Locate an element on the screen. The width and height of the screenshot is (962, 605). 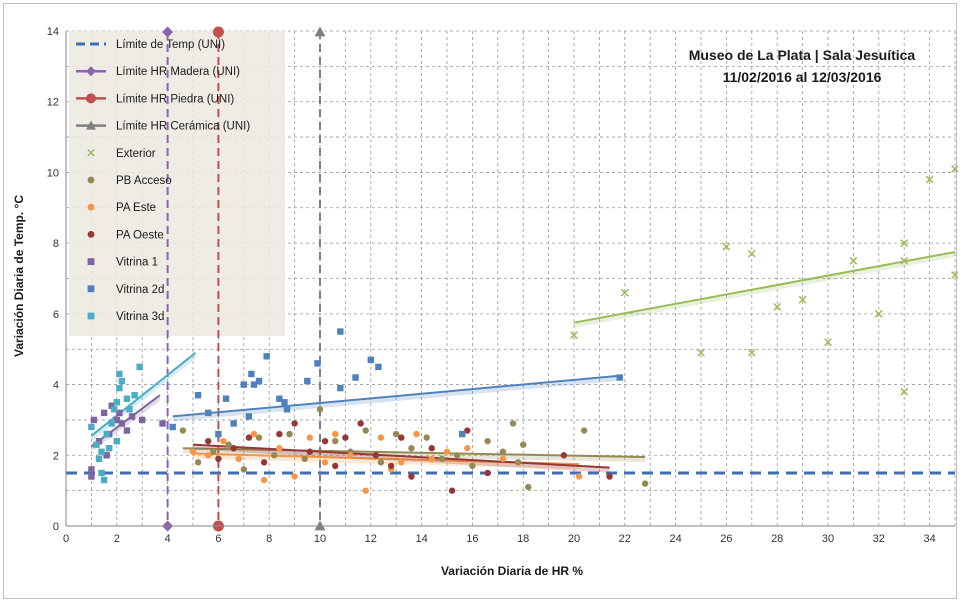
legend-background is located at coordinates (177, 183).